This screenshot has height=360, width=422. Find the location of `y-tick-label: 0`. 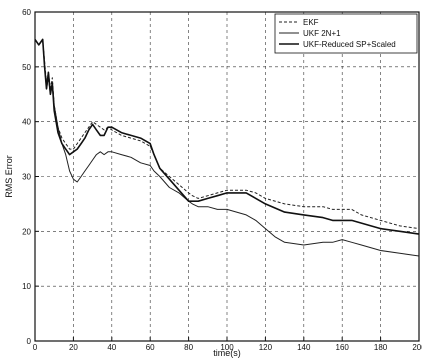

y-tick-label: 0 is located at coordinates (29, 341).